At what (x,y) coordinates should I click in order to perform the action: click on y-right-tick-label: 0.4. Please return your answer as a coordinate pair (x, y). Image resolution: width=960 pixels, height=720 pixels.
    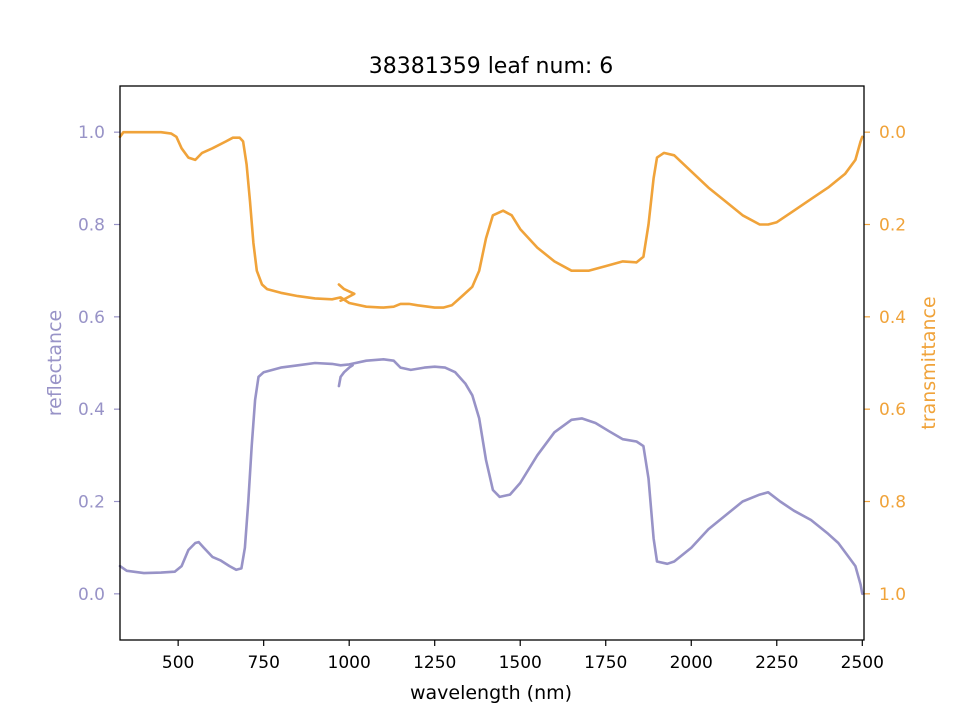
    Looking at the image, I should click on (892, 318).